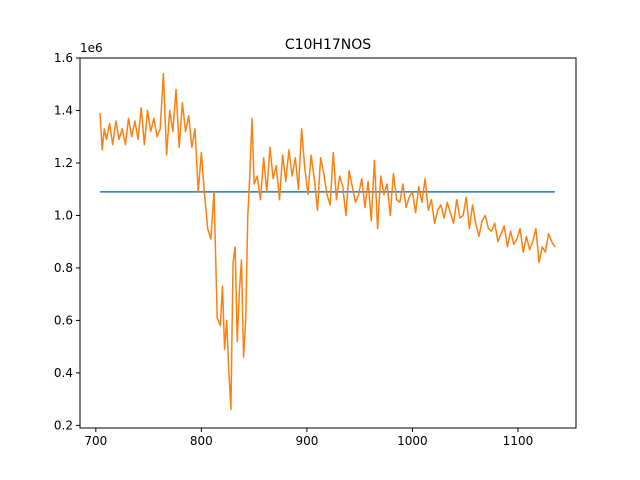 Image resolution: width=640 pixels, height=480 pixels. Describe the element at coordinates (306, 441) in the screenshot. I see `x-tick-label: 900` at that location.